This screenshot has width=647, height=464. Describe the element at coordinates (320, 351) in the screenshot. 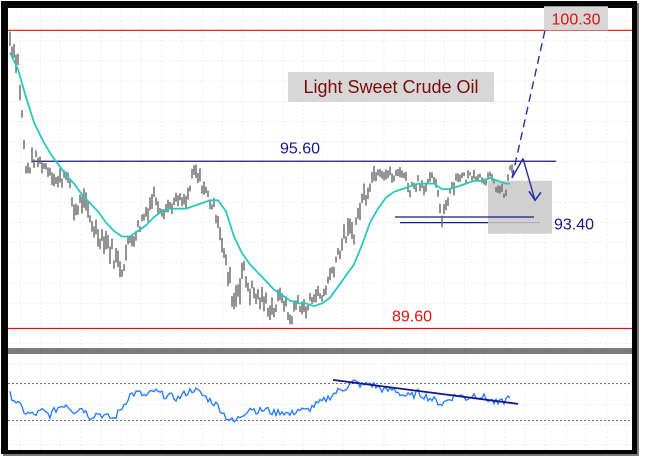

I see `panel-divider` at that location.